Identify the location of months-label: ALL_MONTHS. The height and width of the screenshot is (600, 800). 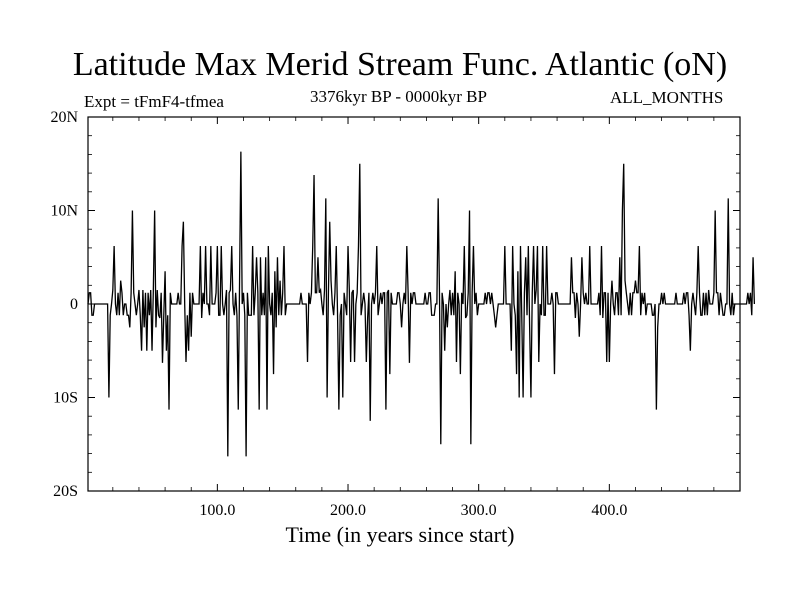
(667, 97).